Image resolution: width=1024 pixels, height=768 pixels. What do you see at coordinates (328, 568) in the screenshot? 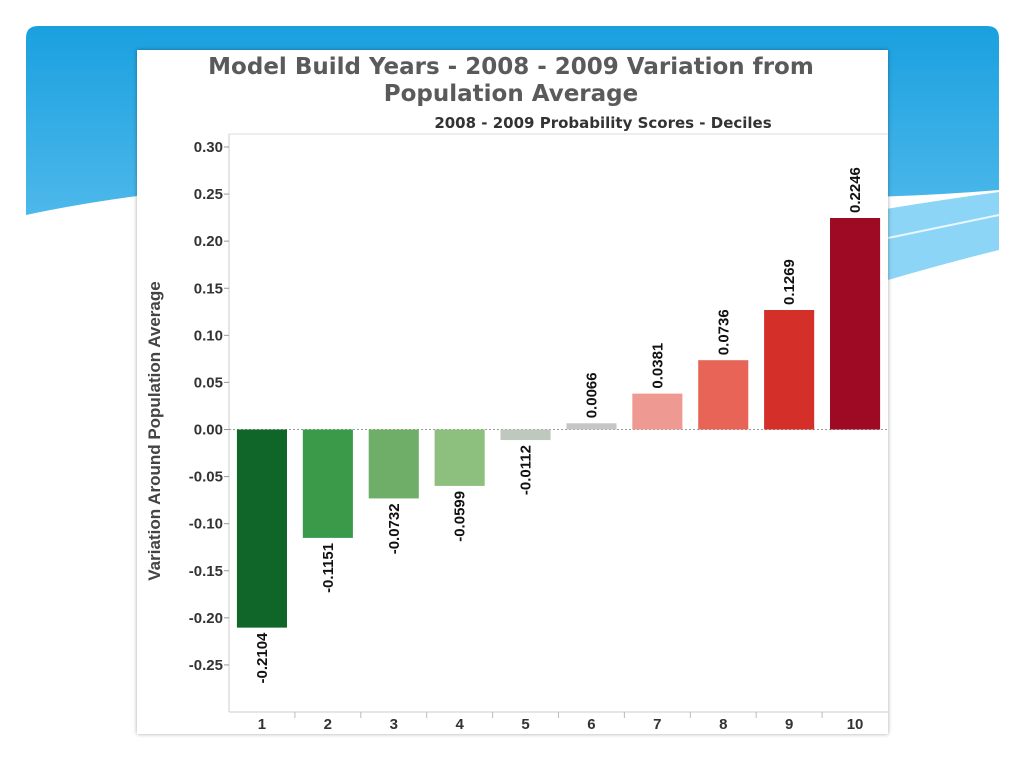
I see `value-label-decile-2: -0.1151` at bounding box center [328, 568].